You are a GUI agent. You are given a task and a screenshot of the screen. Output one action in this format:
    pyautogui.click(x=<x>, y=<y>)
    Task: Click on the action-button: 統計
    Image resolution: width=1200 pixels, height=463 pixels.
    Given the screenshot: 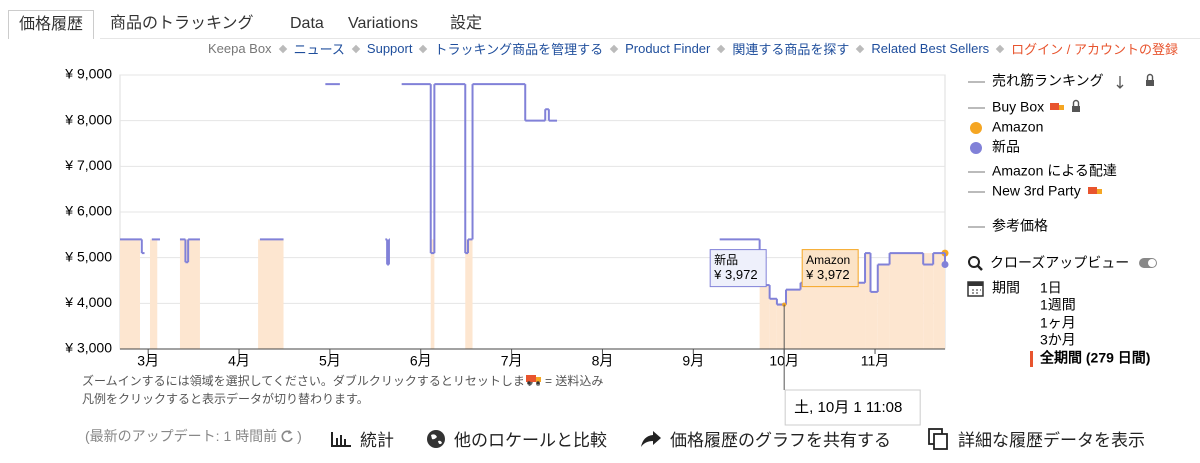 What is the action you would take?
    pyautogui.click(x=362, y=438)
    